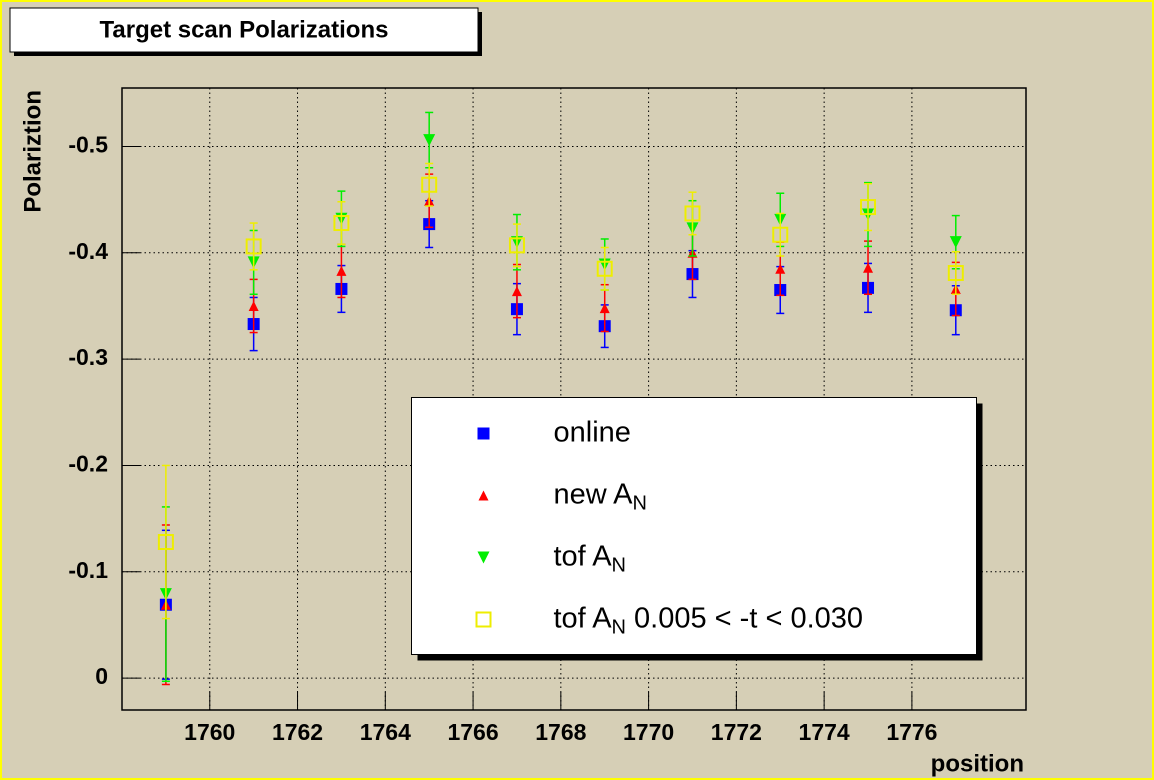 The width and height of the screenshot is (1154, 780). I want to click on x-tick-label: 1776, so click(911, 732).